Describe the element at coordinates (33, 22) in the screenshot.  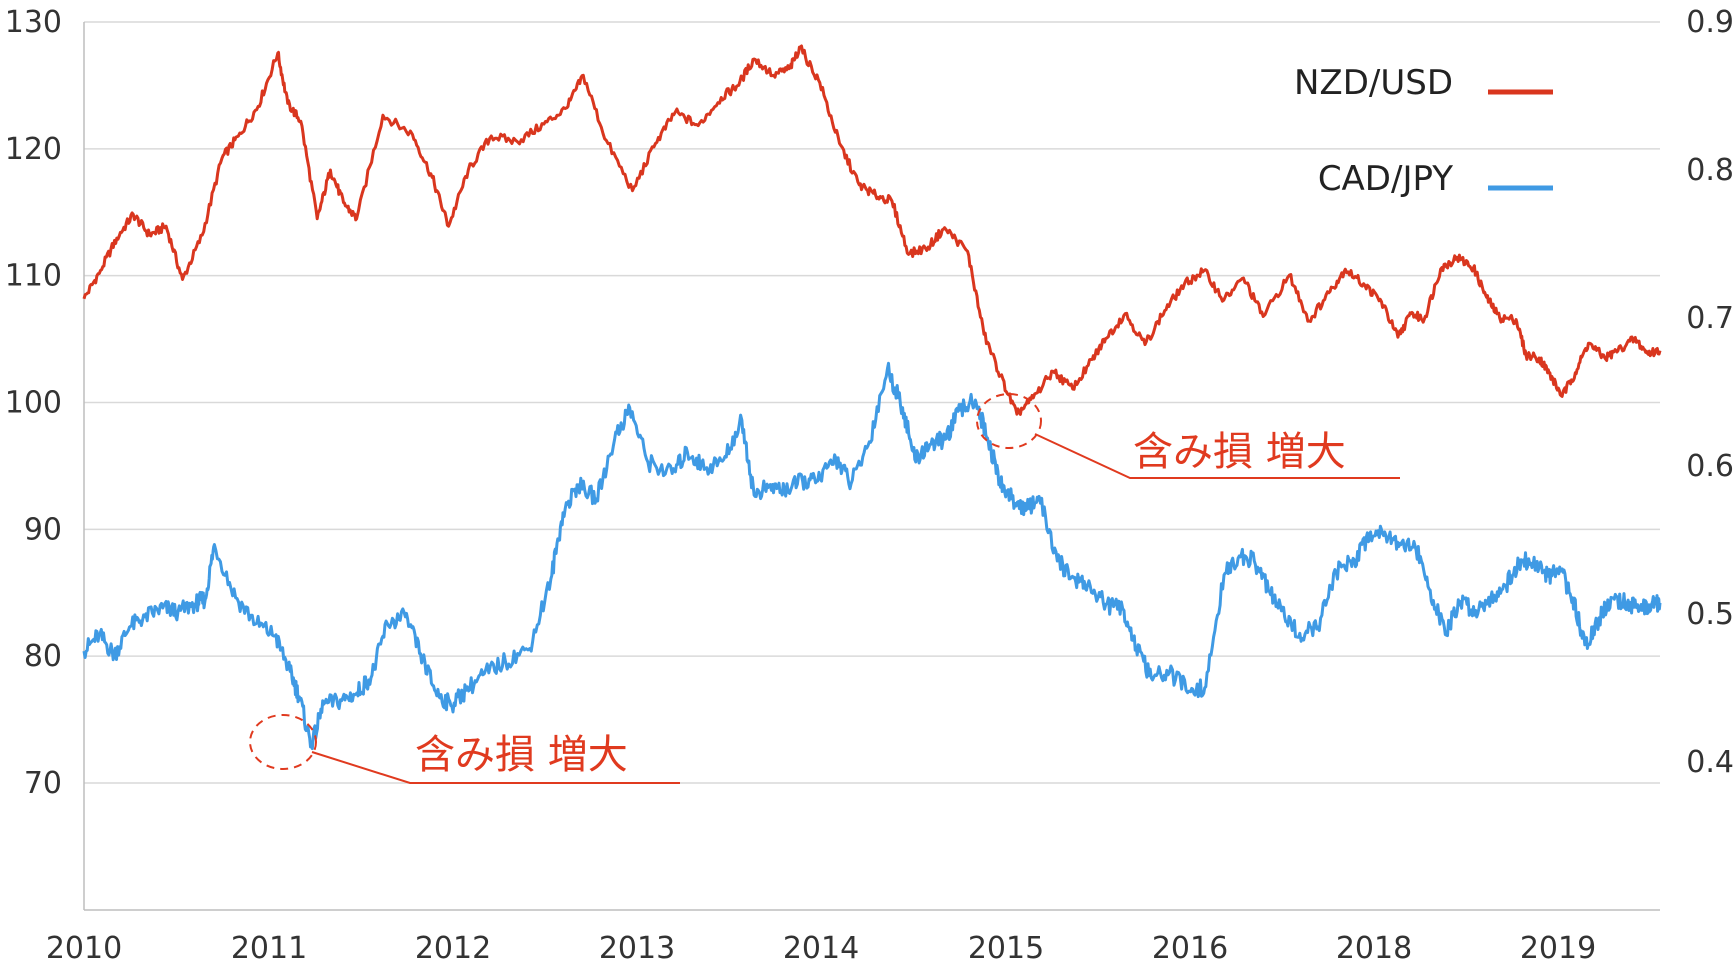
I see `left-axis-tick-label: 130` at that location.